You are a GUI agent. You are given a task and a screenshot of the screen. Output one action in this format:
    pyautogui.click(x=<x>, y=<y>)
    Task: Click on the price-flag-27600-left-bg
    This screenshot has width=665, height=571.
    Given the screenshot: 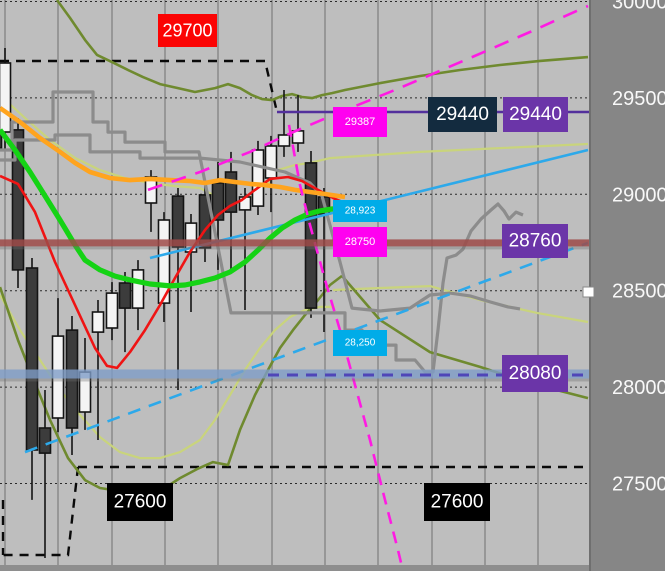 What is the action you would take?
    pyautogui.click(x=140, y=502)
    